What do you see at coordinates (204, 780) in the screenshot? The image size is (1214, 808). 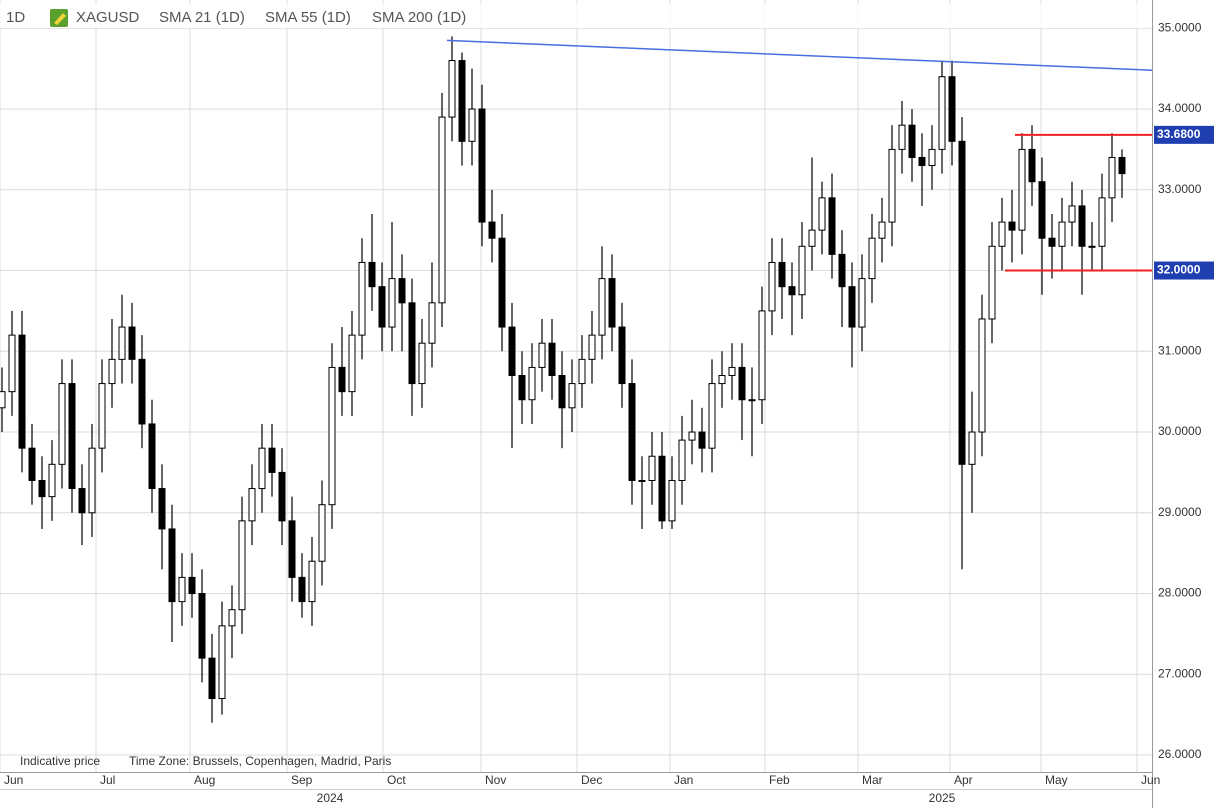 I see `x-tick-label: Aug` at bounding box center [204, 780].